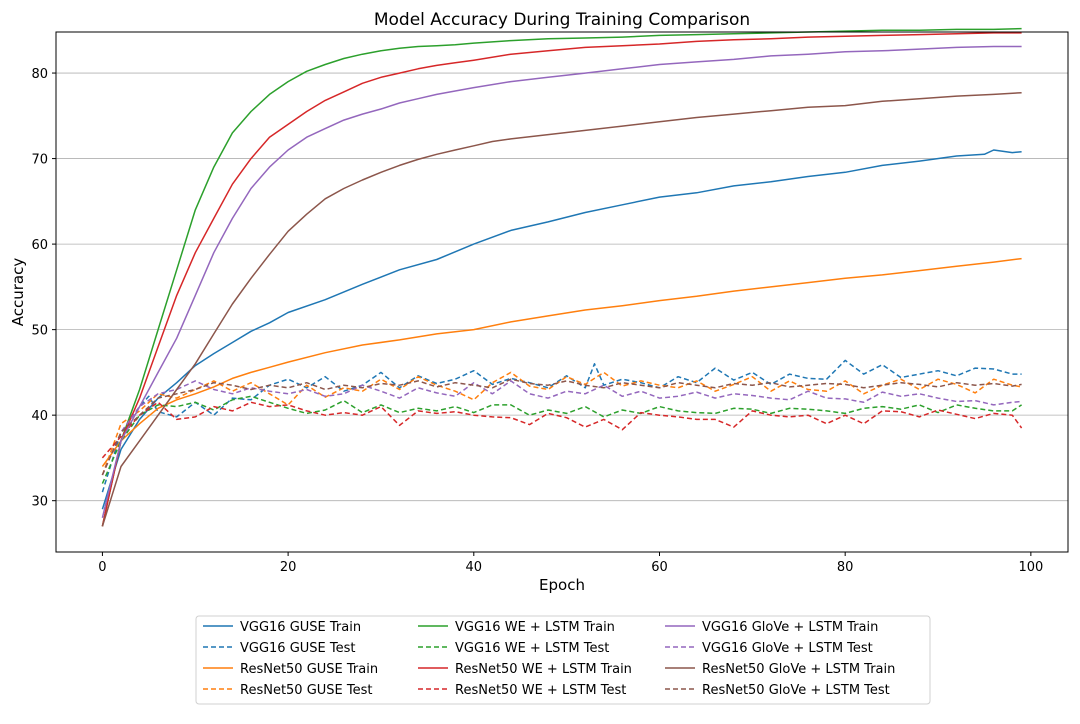 This screenshot has width=1080, height=724. I want to click on legend-label: ResNet50 GloVe + LSTM Train, so click(798, 669).